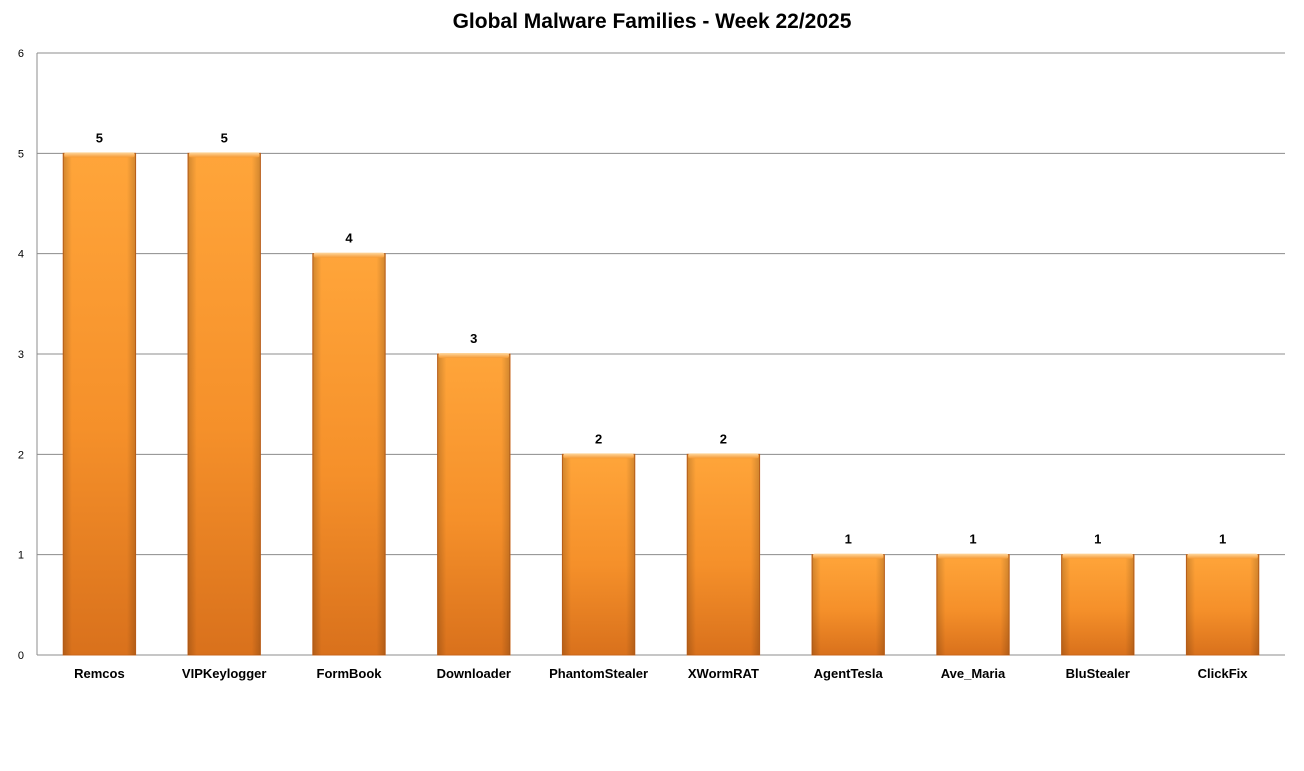  Describe the element at coordinates (21, 656) in the screenshot. I see `y-tick-label: 0` at that location.